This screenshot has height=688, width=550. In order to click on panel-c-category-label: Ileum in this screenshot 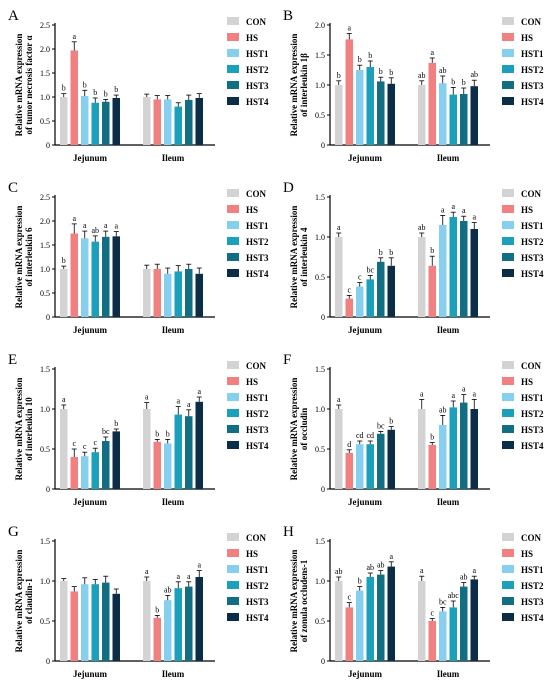, I will do `click(173, 330)`.